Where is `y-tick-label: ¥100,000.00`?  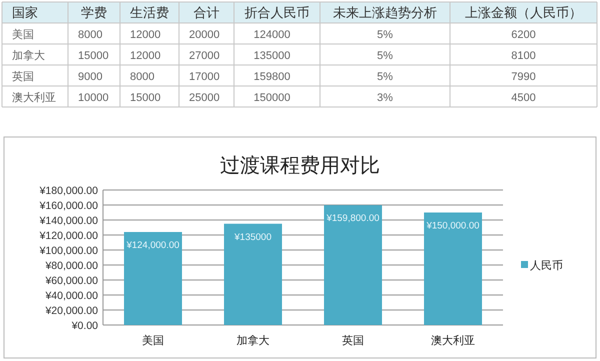 y-tick-label: ¥100,000.00 is located at coordinates (68, 251).